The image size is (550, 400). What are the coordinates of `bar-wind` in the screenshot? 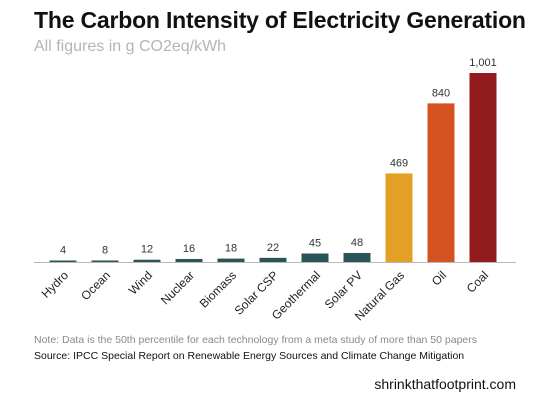 It's located at (147, 260).